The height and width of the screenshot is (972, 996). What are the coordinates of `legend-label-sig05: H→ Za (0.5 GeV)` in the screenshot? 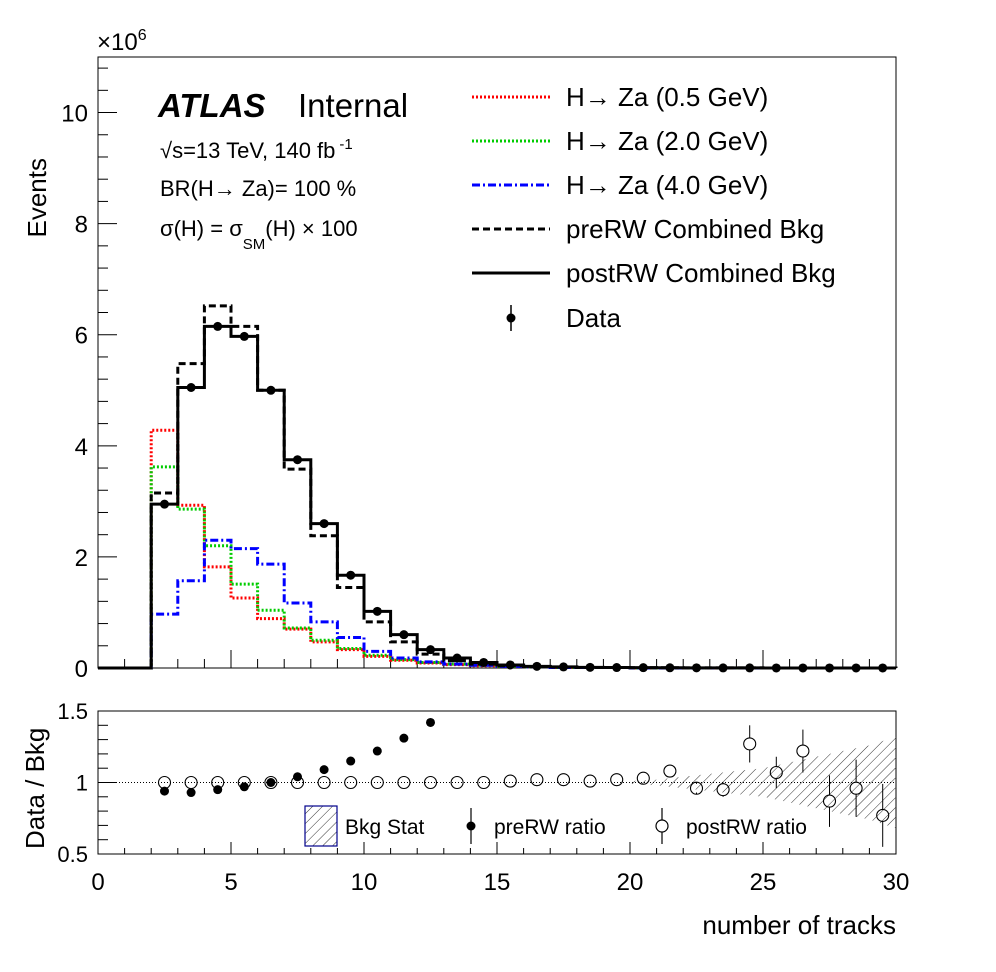 It's located at (667, 97).